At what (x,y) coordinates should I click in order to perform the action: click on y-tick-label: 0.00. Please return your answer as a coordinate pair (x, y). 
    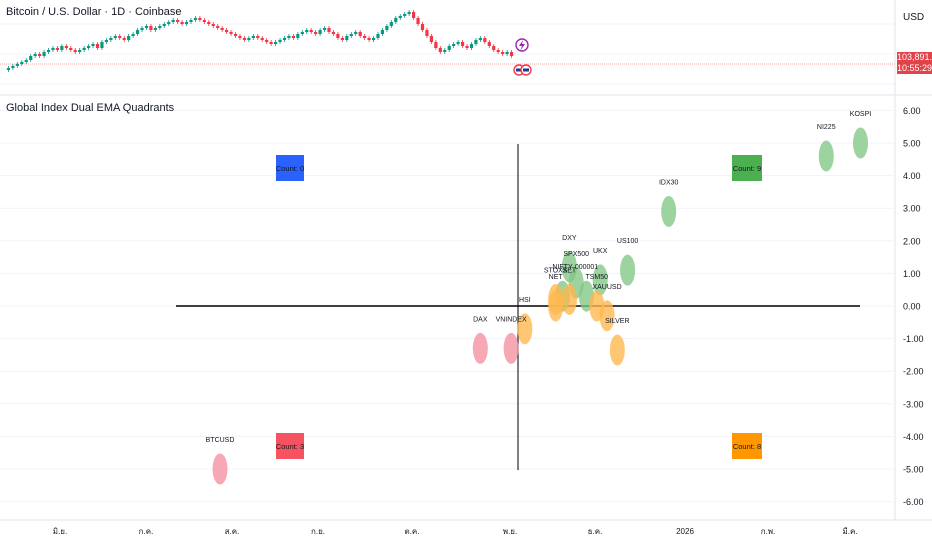
    Looking at the image, I should click on (912, 307).